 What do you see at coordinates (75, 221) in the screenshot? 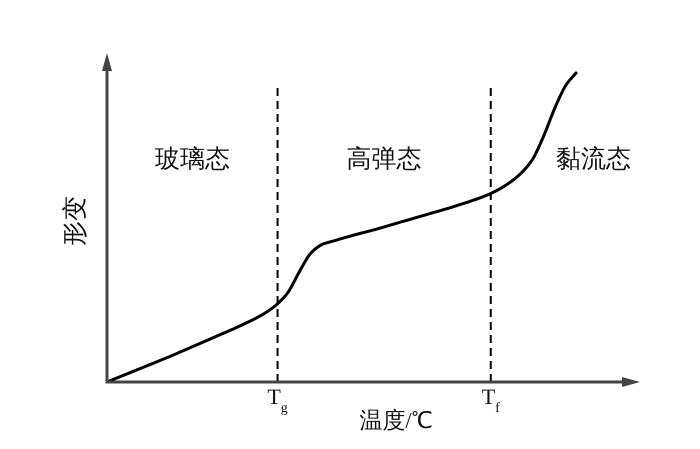
I see `y-axis-title: 形变` at bounding box center [75, 221].